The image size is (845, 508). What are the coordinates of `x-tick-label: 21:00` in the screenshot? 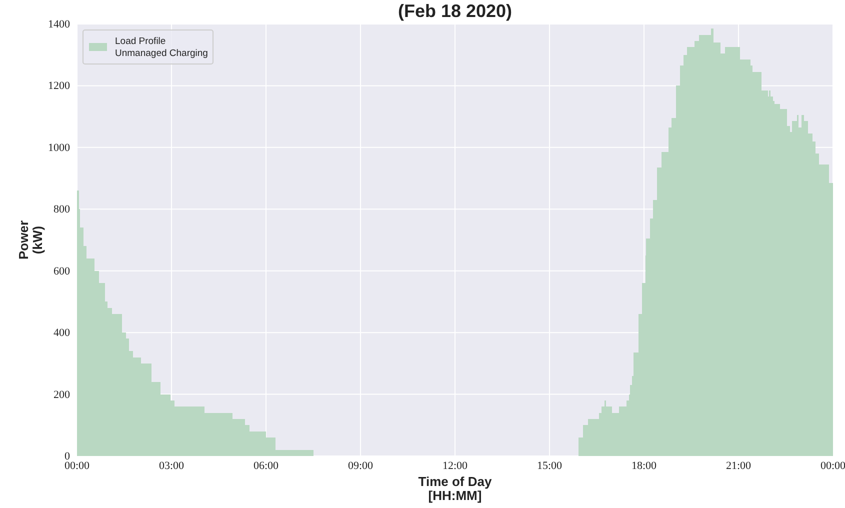 It's located at (739, 466).